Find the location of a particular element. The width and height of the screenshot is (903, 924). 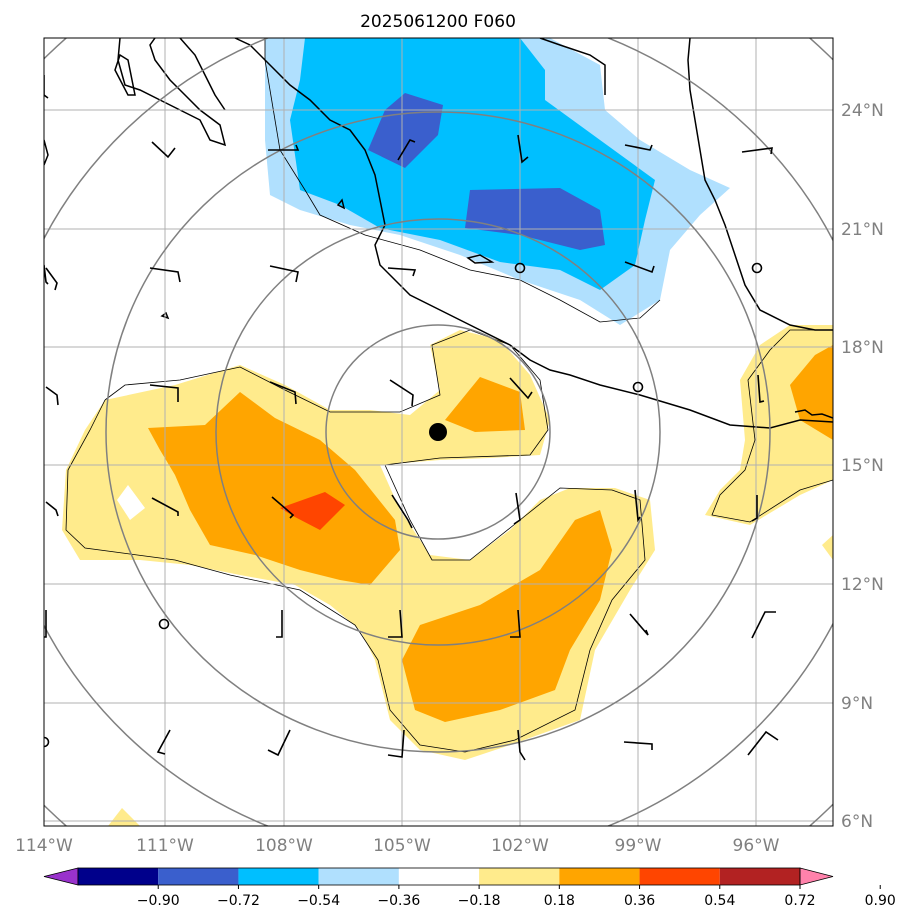

contour-east is located at coordinates (772, 426).